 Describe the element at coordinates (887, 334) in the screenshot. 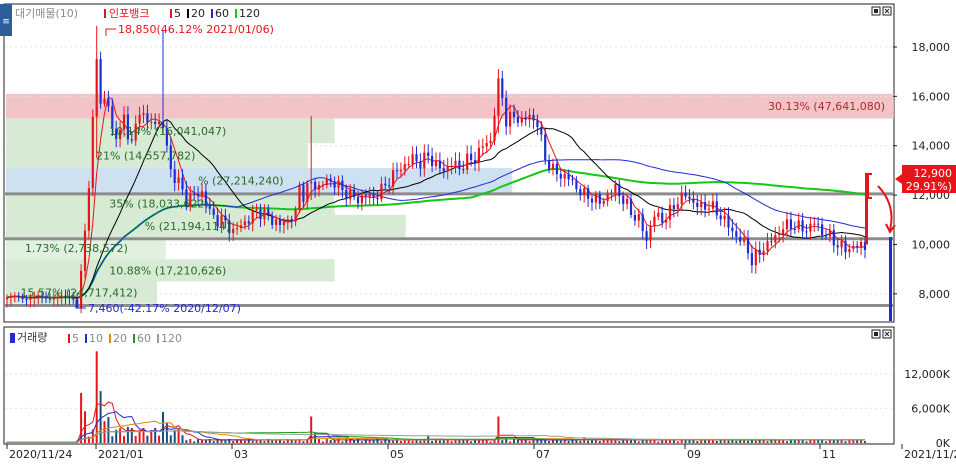

I see `volume-panel-close-button` at that location.